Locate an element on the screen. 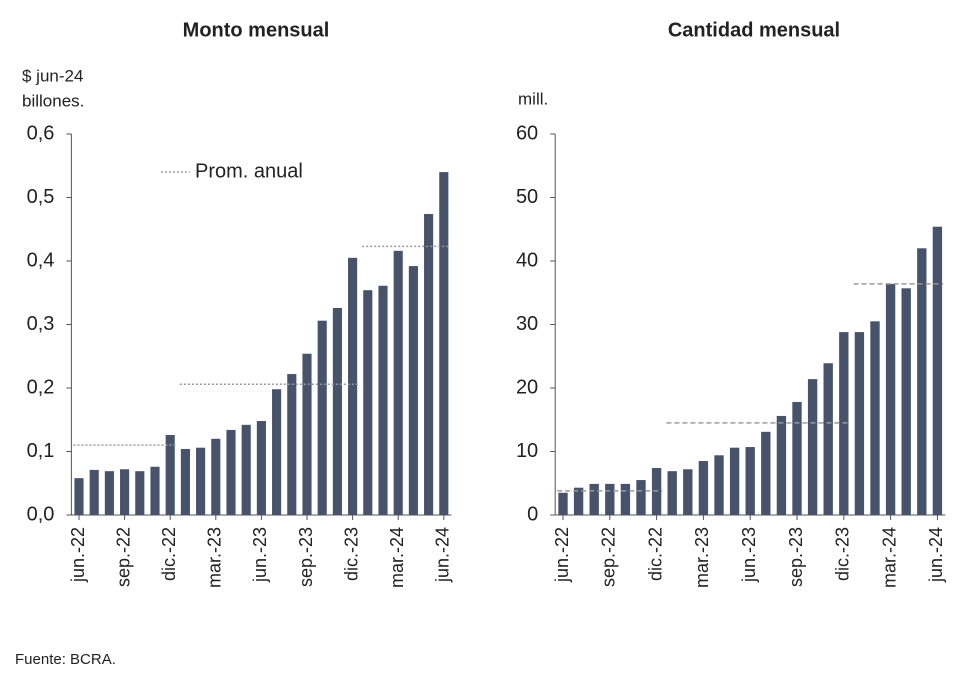 This screenshot has height=675, width=960. y-tick-label: 50 is located at coordinates (527, 197).